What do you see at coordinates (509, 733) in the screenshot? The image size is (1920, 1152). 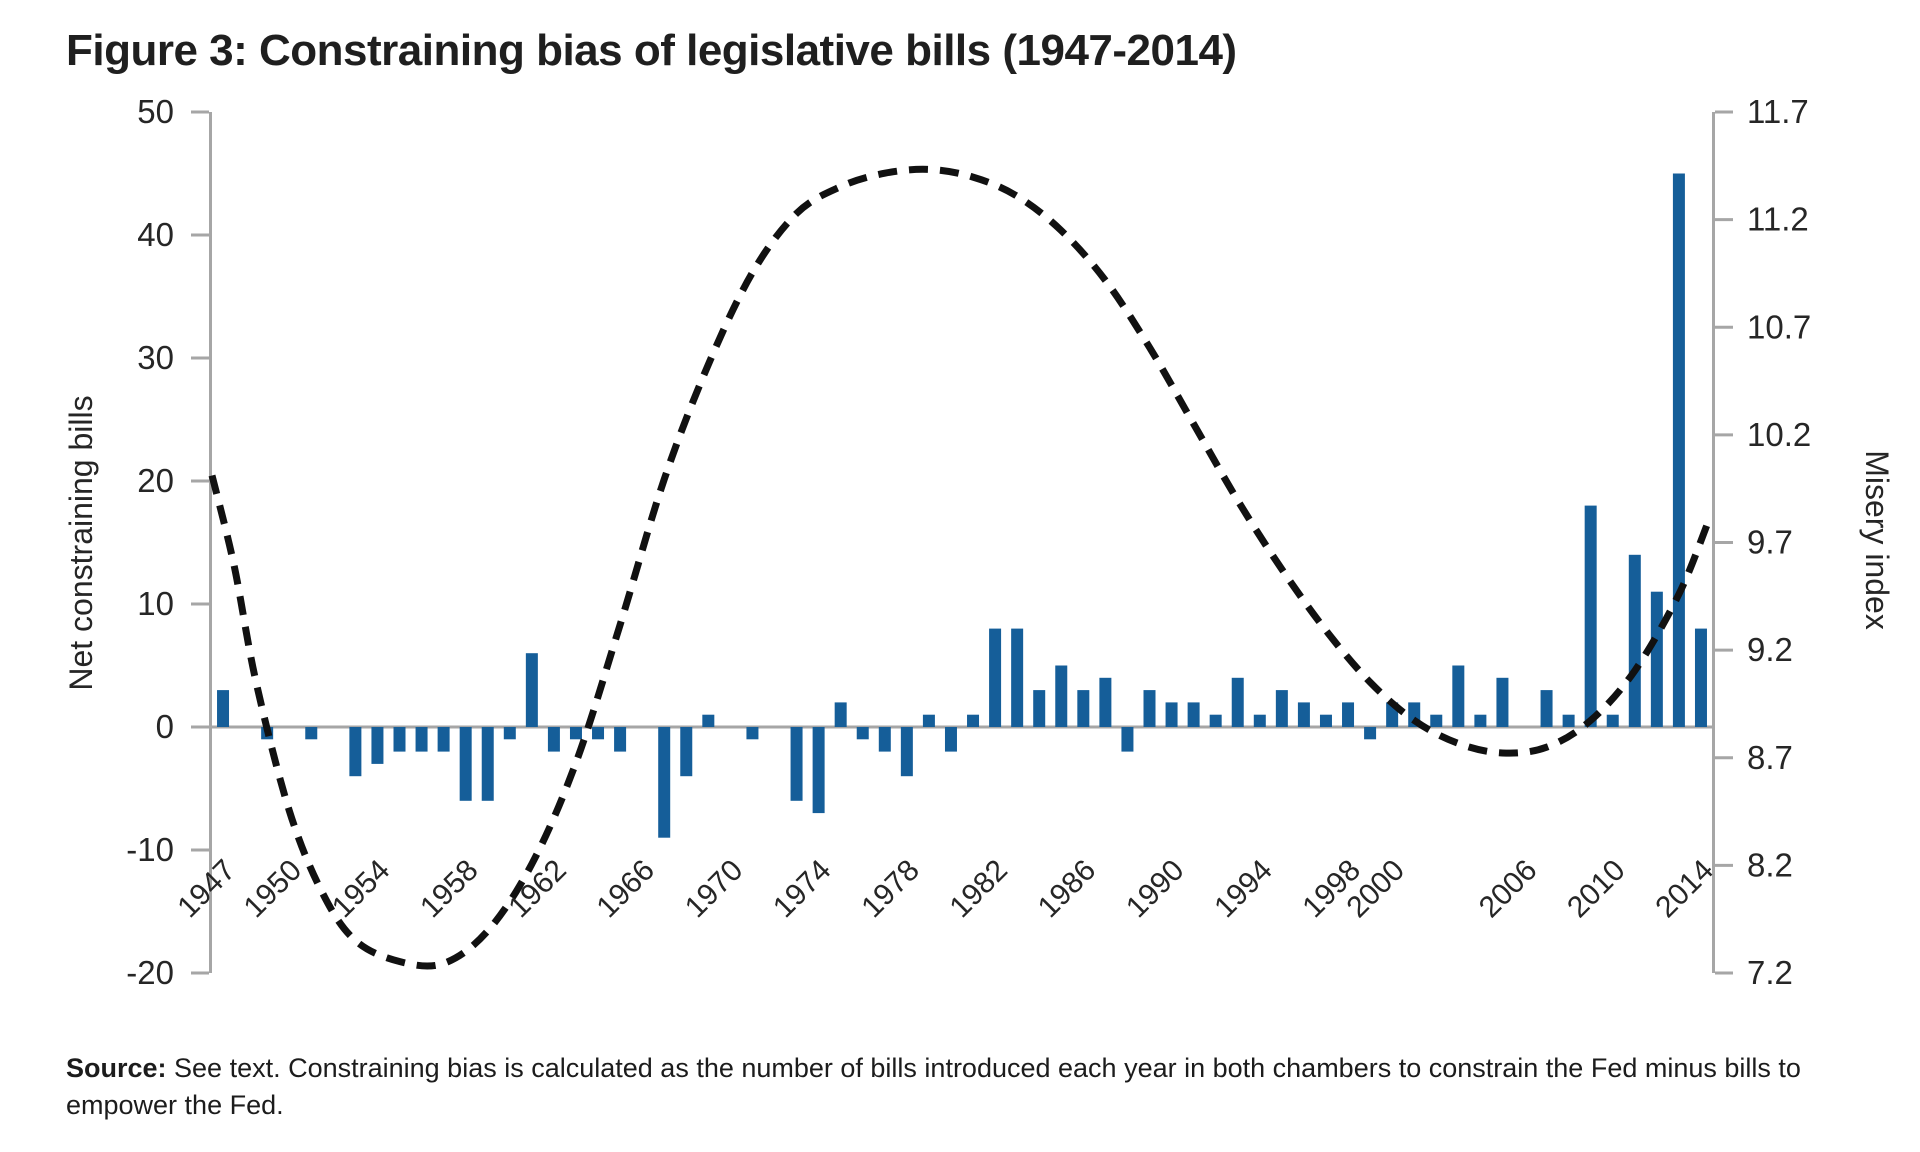 I see `bar-1960` at bounding box center [509, 733].